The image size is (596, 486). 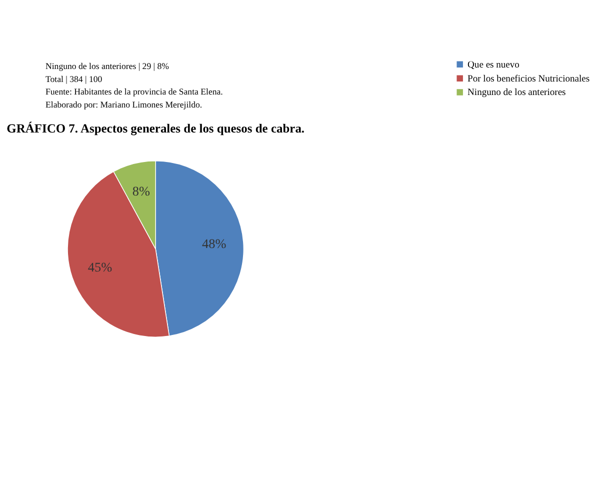 What do you see at coordinates (74, 79) in the screenshot?
I see `text: Total | 384 | 100` at bounding box center [74, 79].